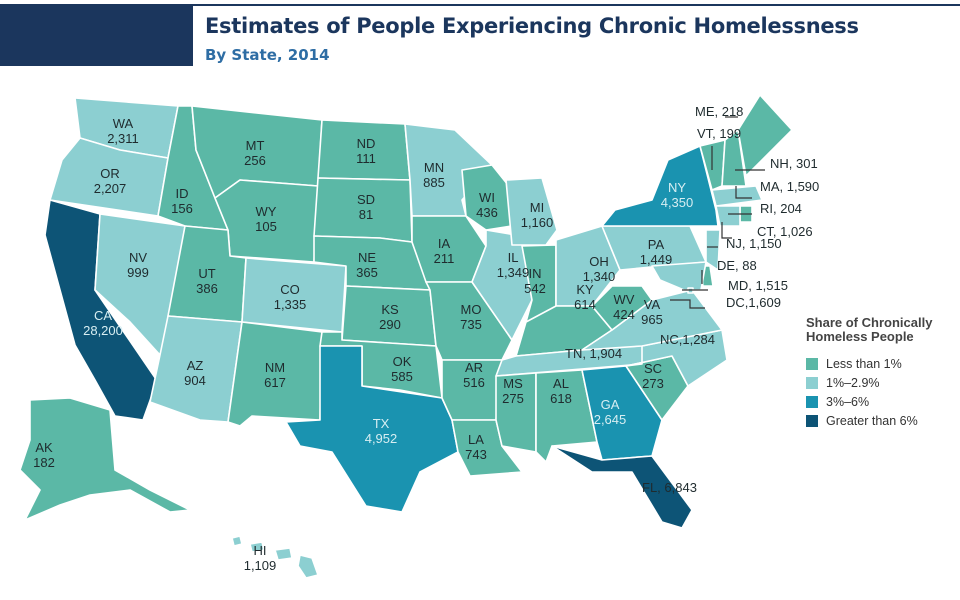 The width and height of the screenshot is (960, 600). What do you see at coordinates (255, 145) in the screenshot?
I see `state-abbr: MT` at bounding box center [255, 145].